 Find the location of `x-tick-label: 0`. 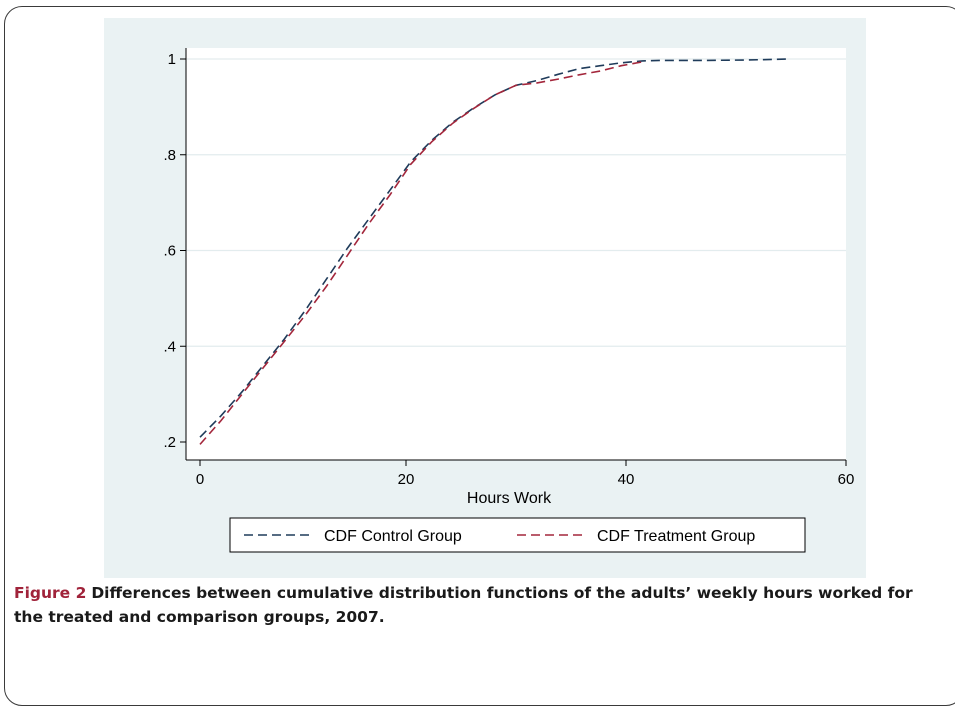

x-tick-label: 0 is located at coordinates (200, 479).